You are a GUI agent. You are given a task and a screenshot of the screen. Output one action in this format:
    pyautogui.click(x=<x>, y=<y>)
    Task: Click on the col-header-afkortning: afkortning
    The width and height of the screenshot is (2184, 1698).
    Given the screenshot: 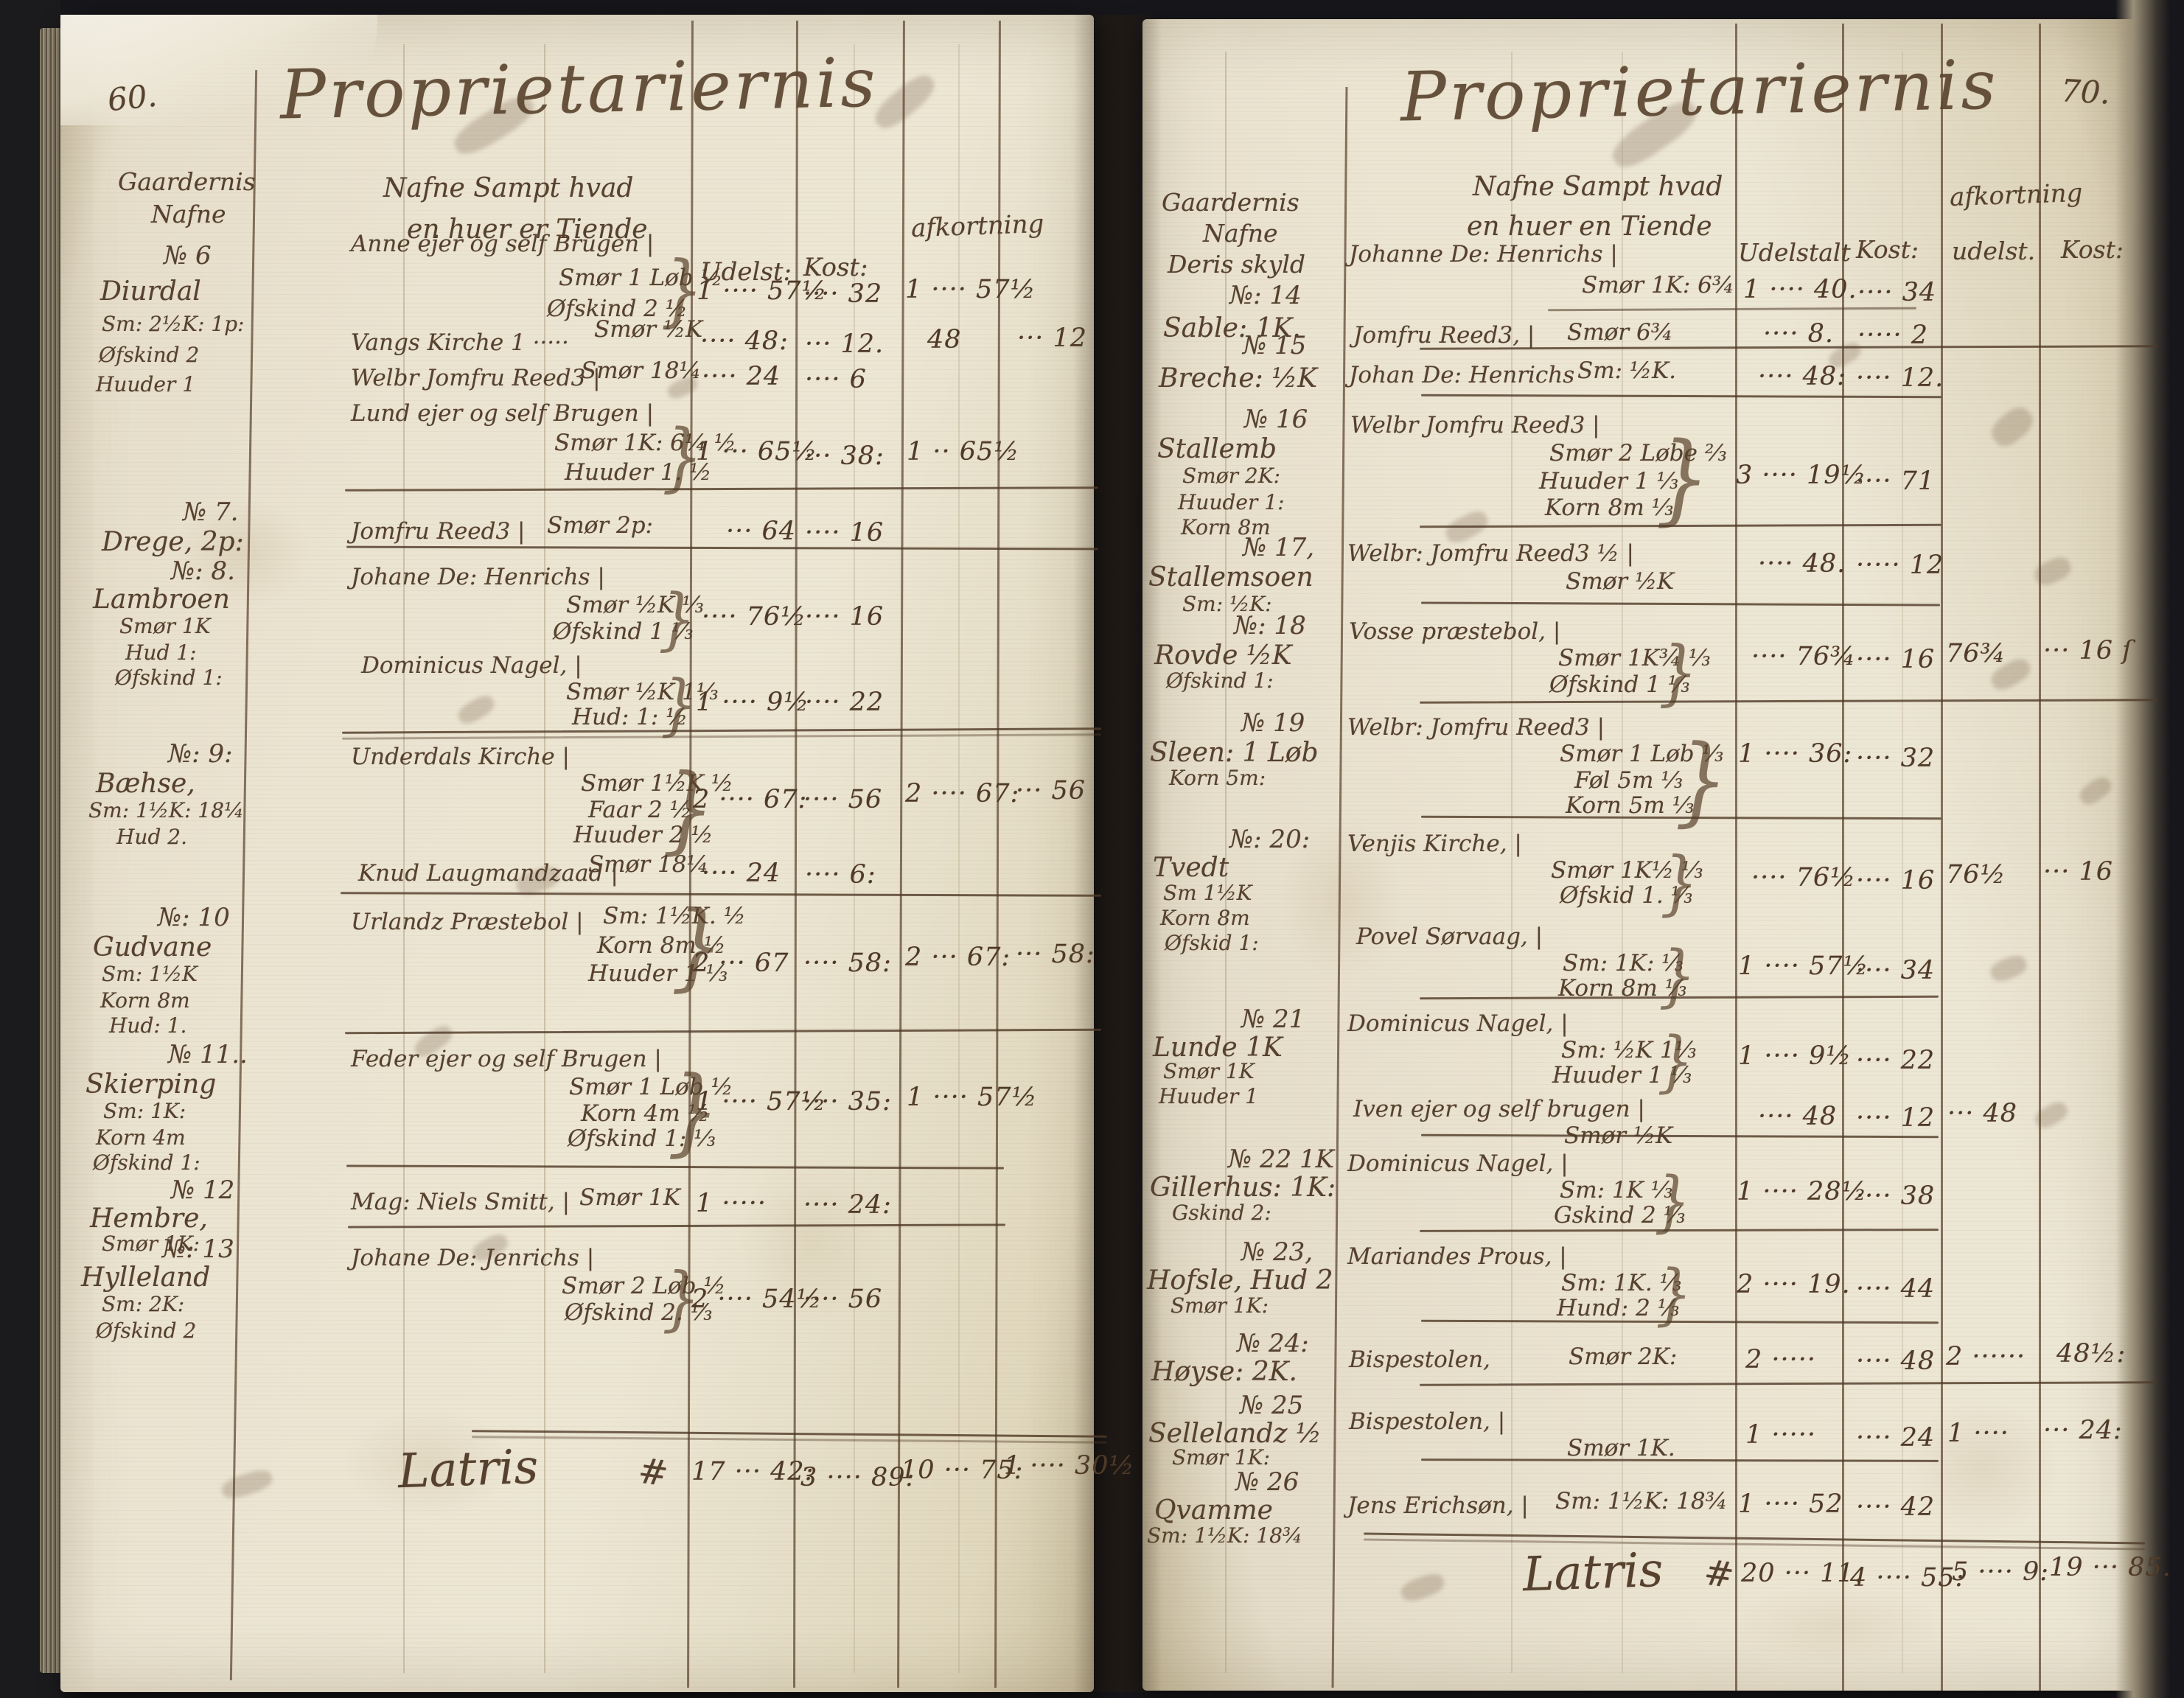 What is the action you would take?
    pyautogui.click(x=2016, y=195)
    